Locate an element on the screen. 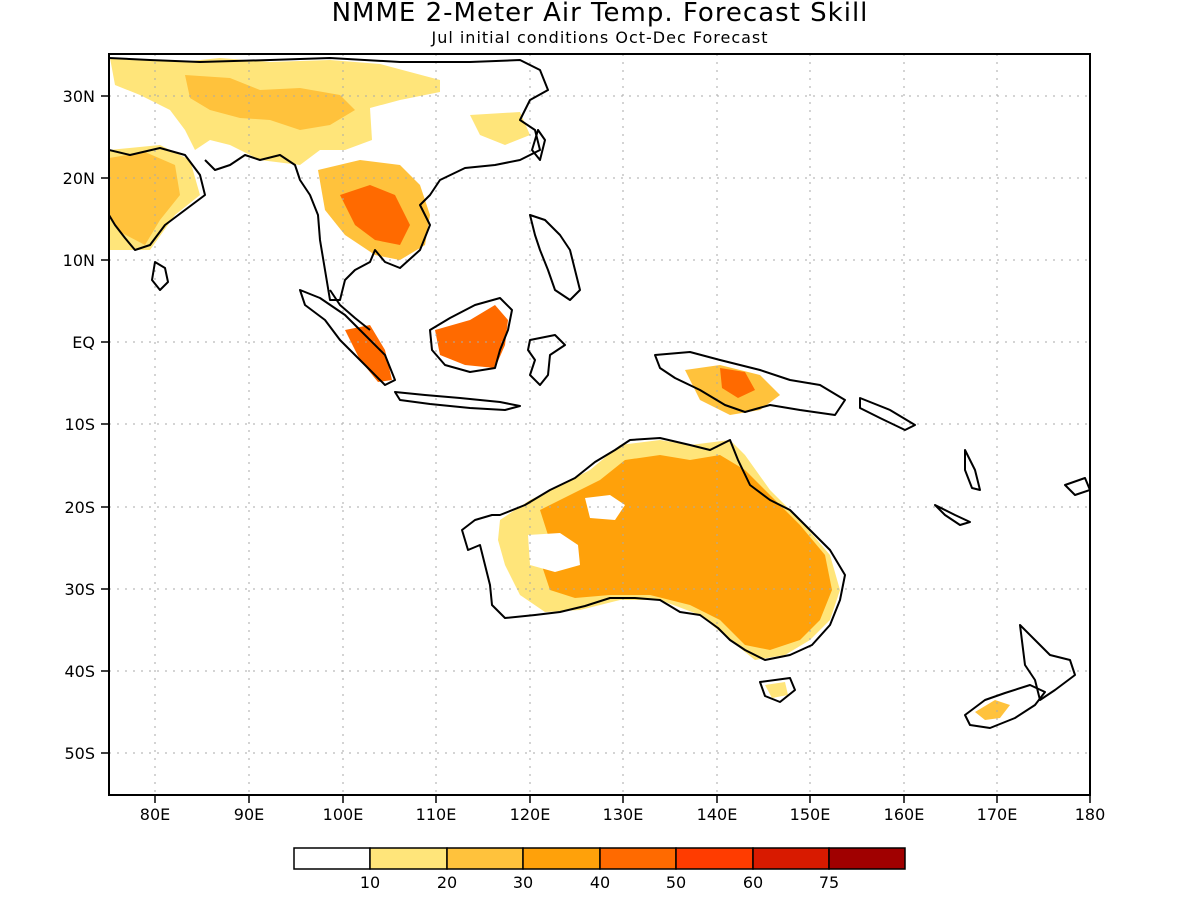 This screenshot has height=900, width=1200. colorbar-label: 40 is located at coordinates (600, 882).